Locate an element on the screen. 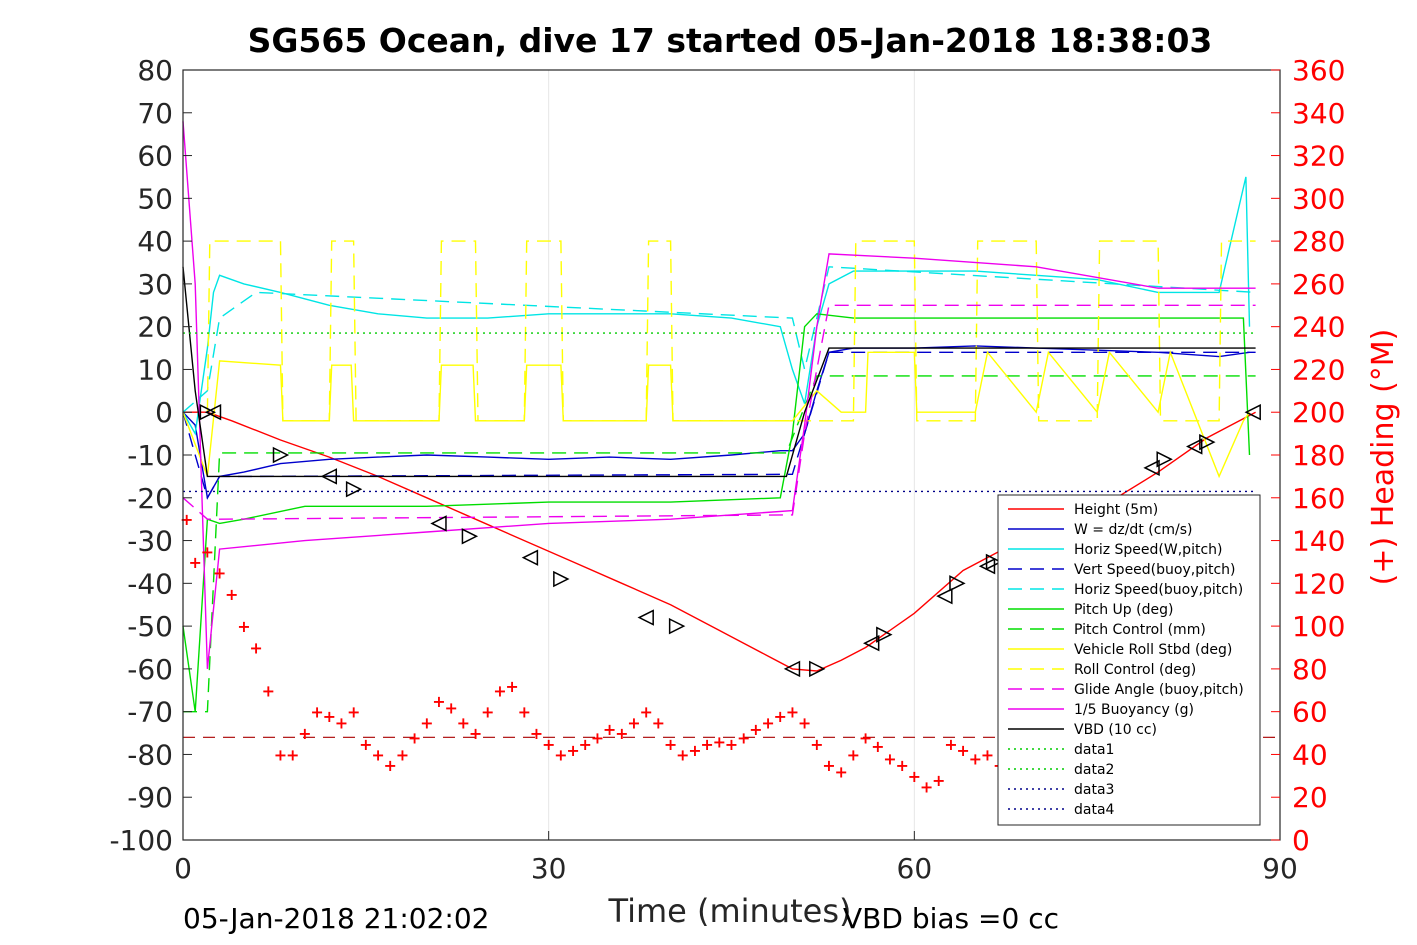 The width and height of the screenshot is (1417, 945). legend-entry: W = dz/dt (cm/s) is located at coordinates (1133, 530).